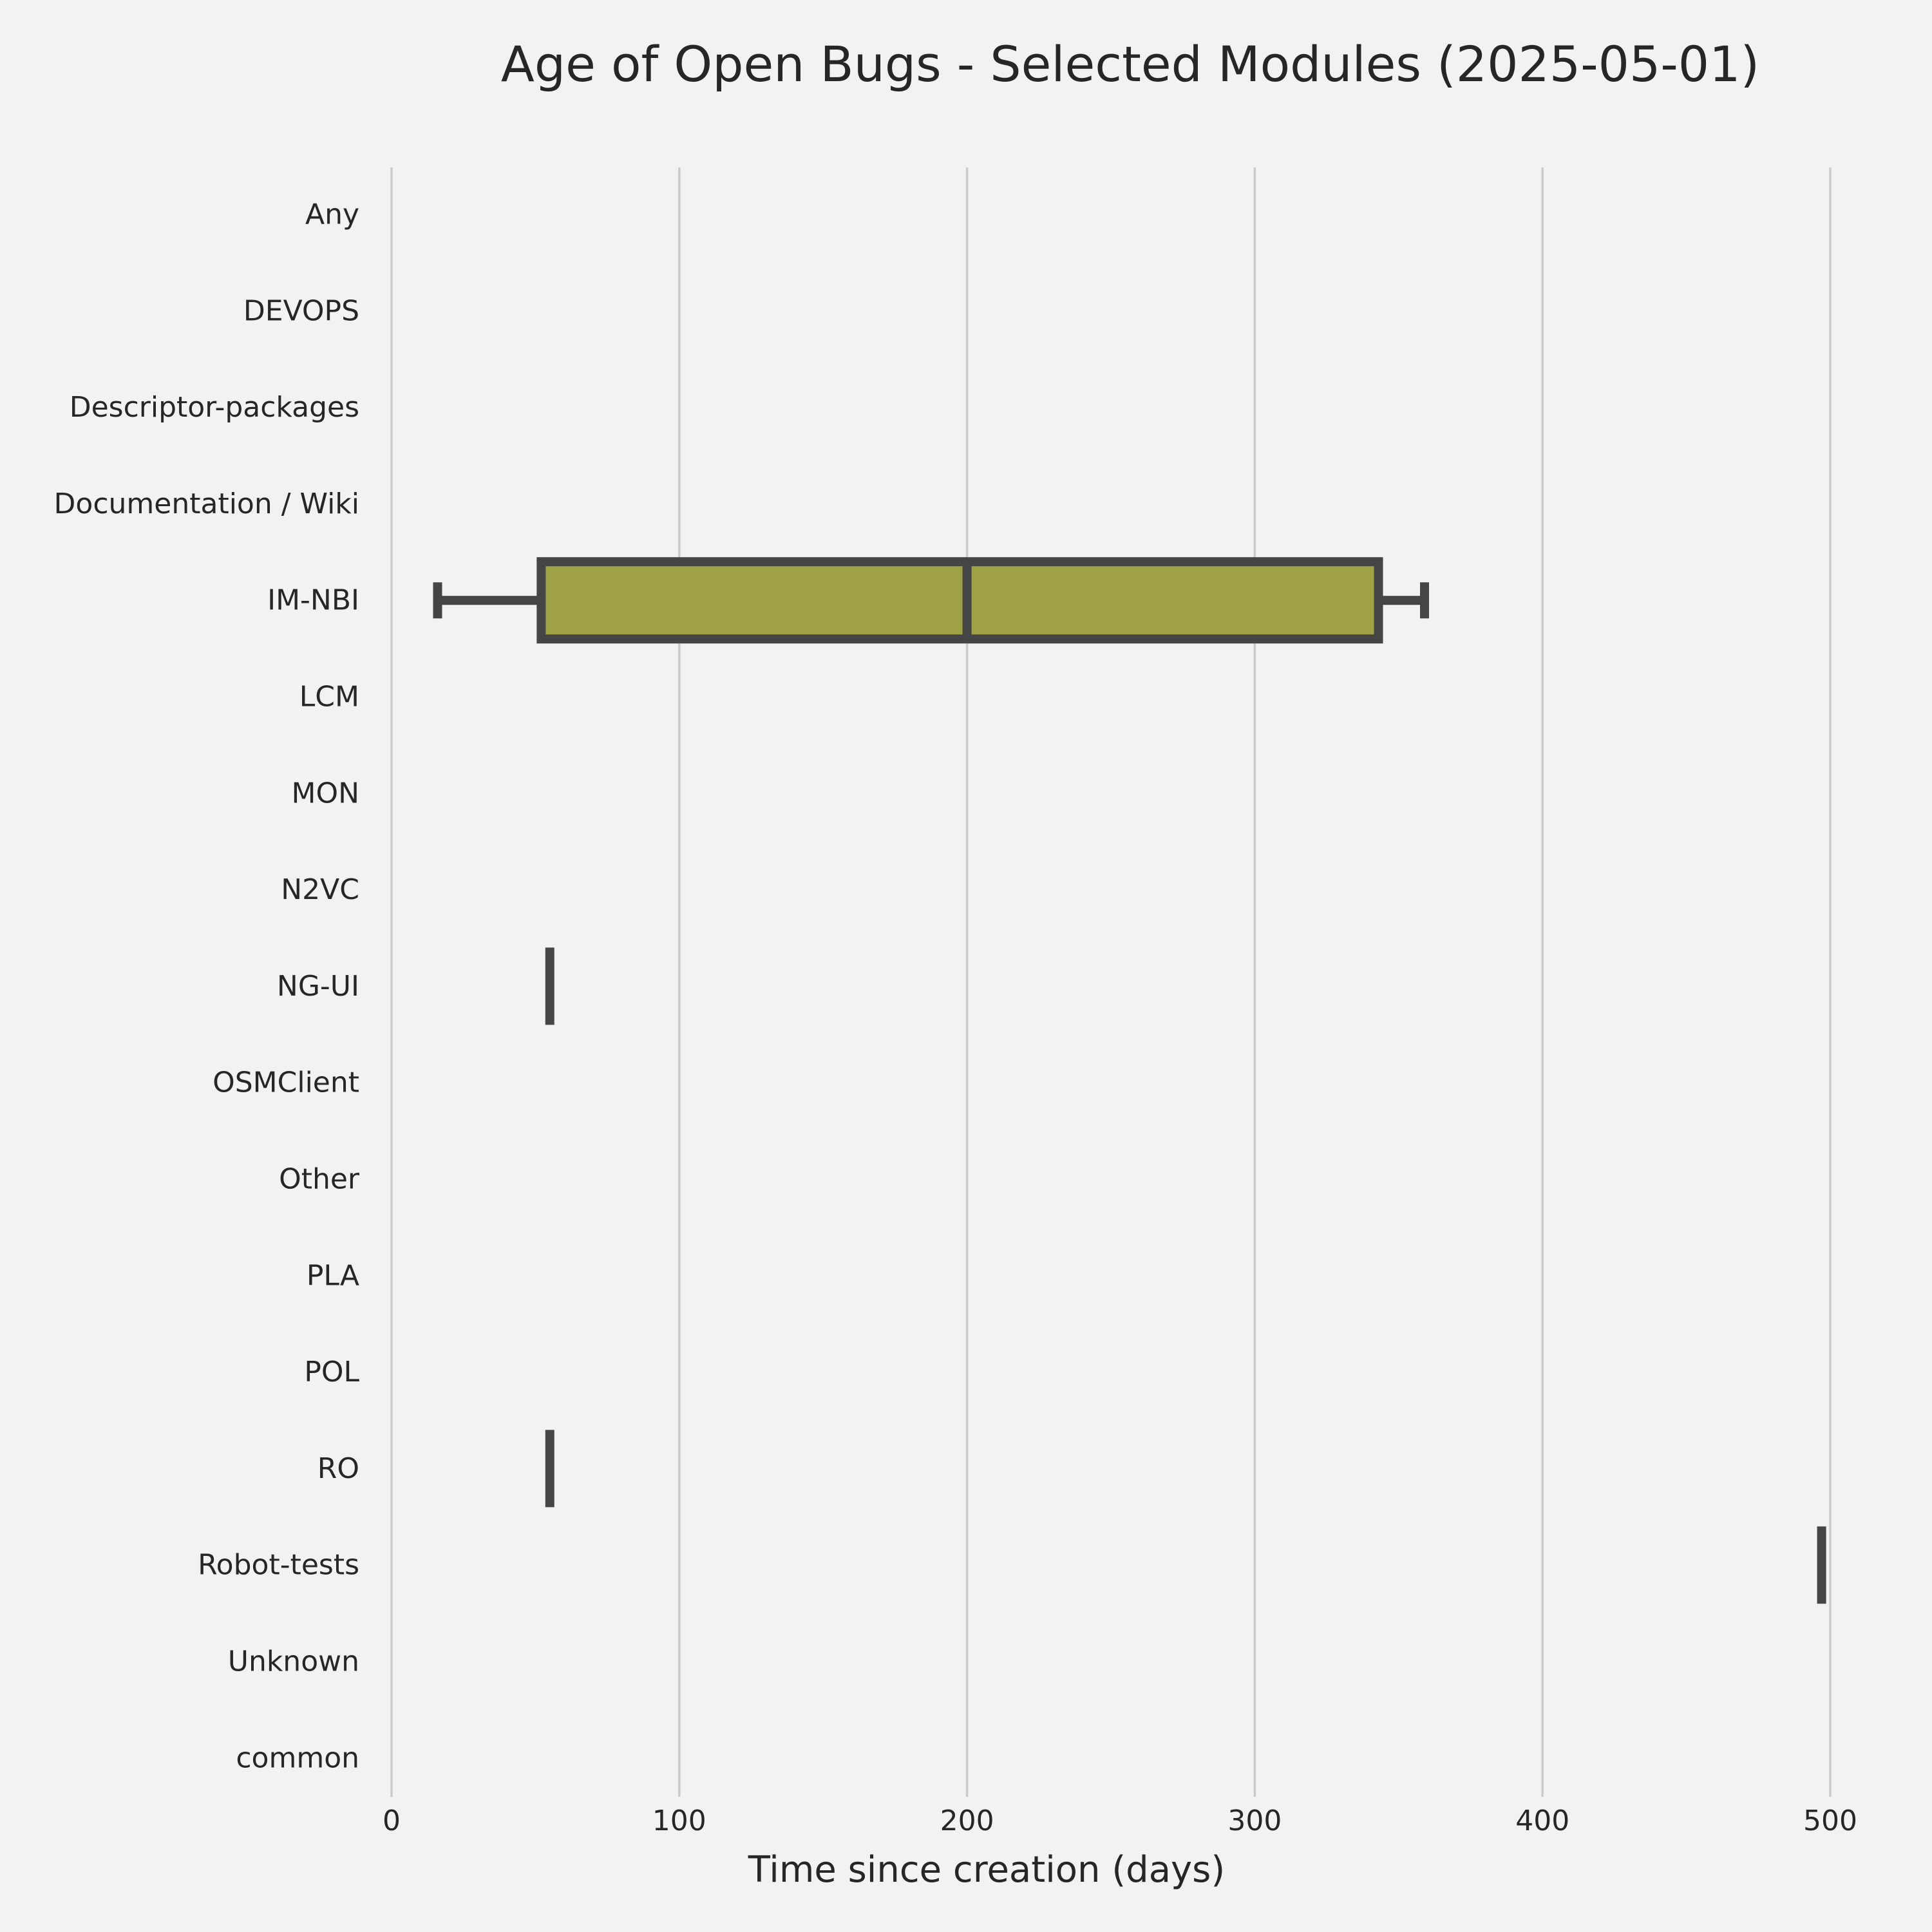 The image size is (1932, 1932). Describe the element at coordinates (1254, 1820) in the screenshot. I see `x-tick-label-300: 300` at that location.